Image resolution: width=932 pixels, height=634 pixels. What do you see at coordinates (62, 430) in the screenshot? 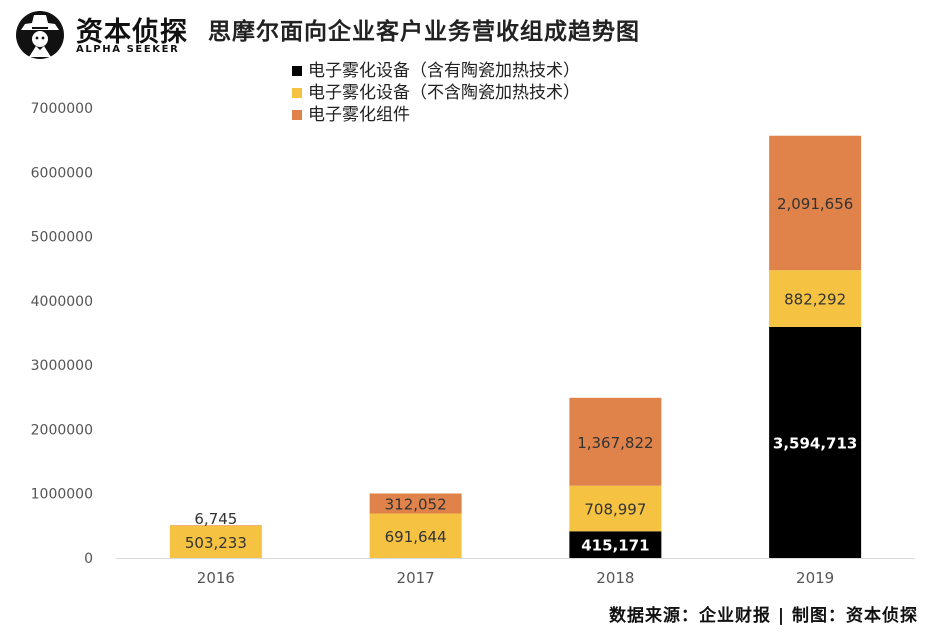
I see `y-tick-label: 2000000` at bounding box center [62, 430].